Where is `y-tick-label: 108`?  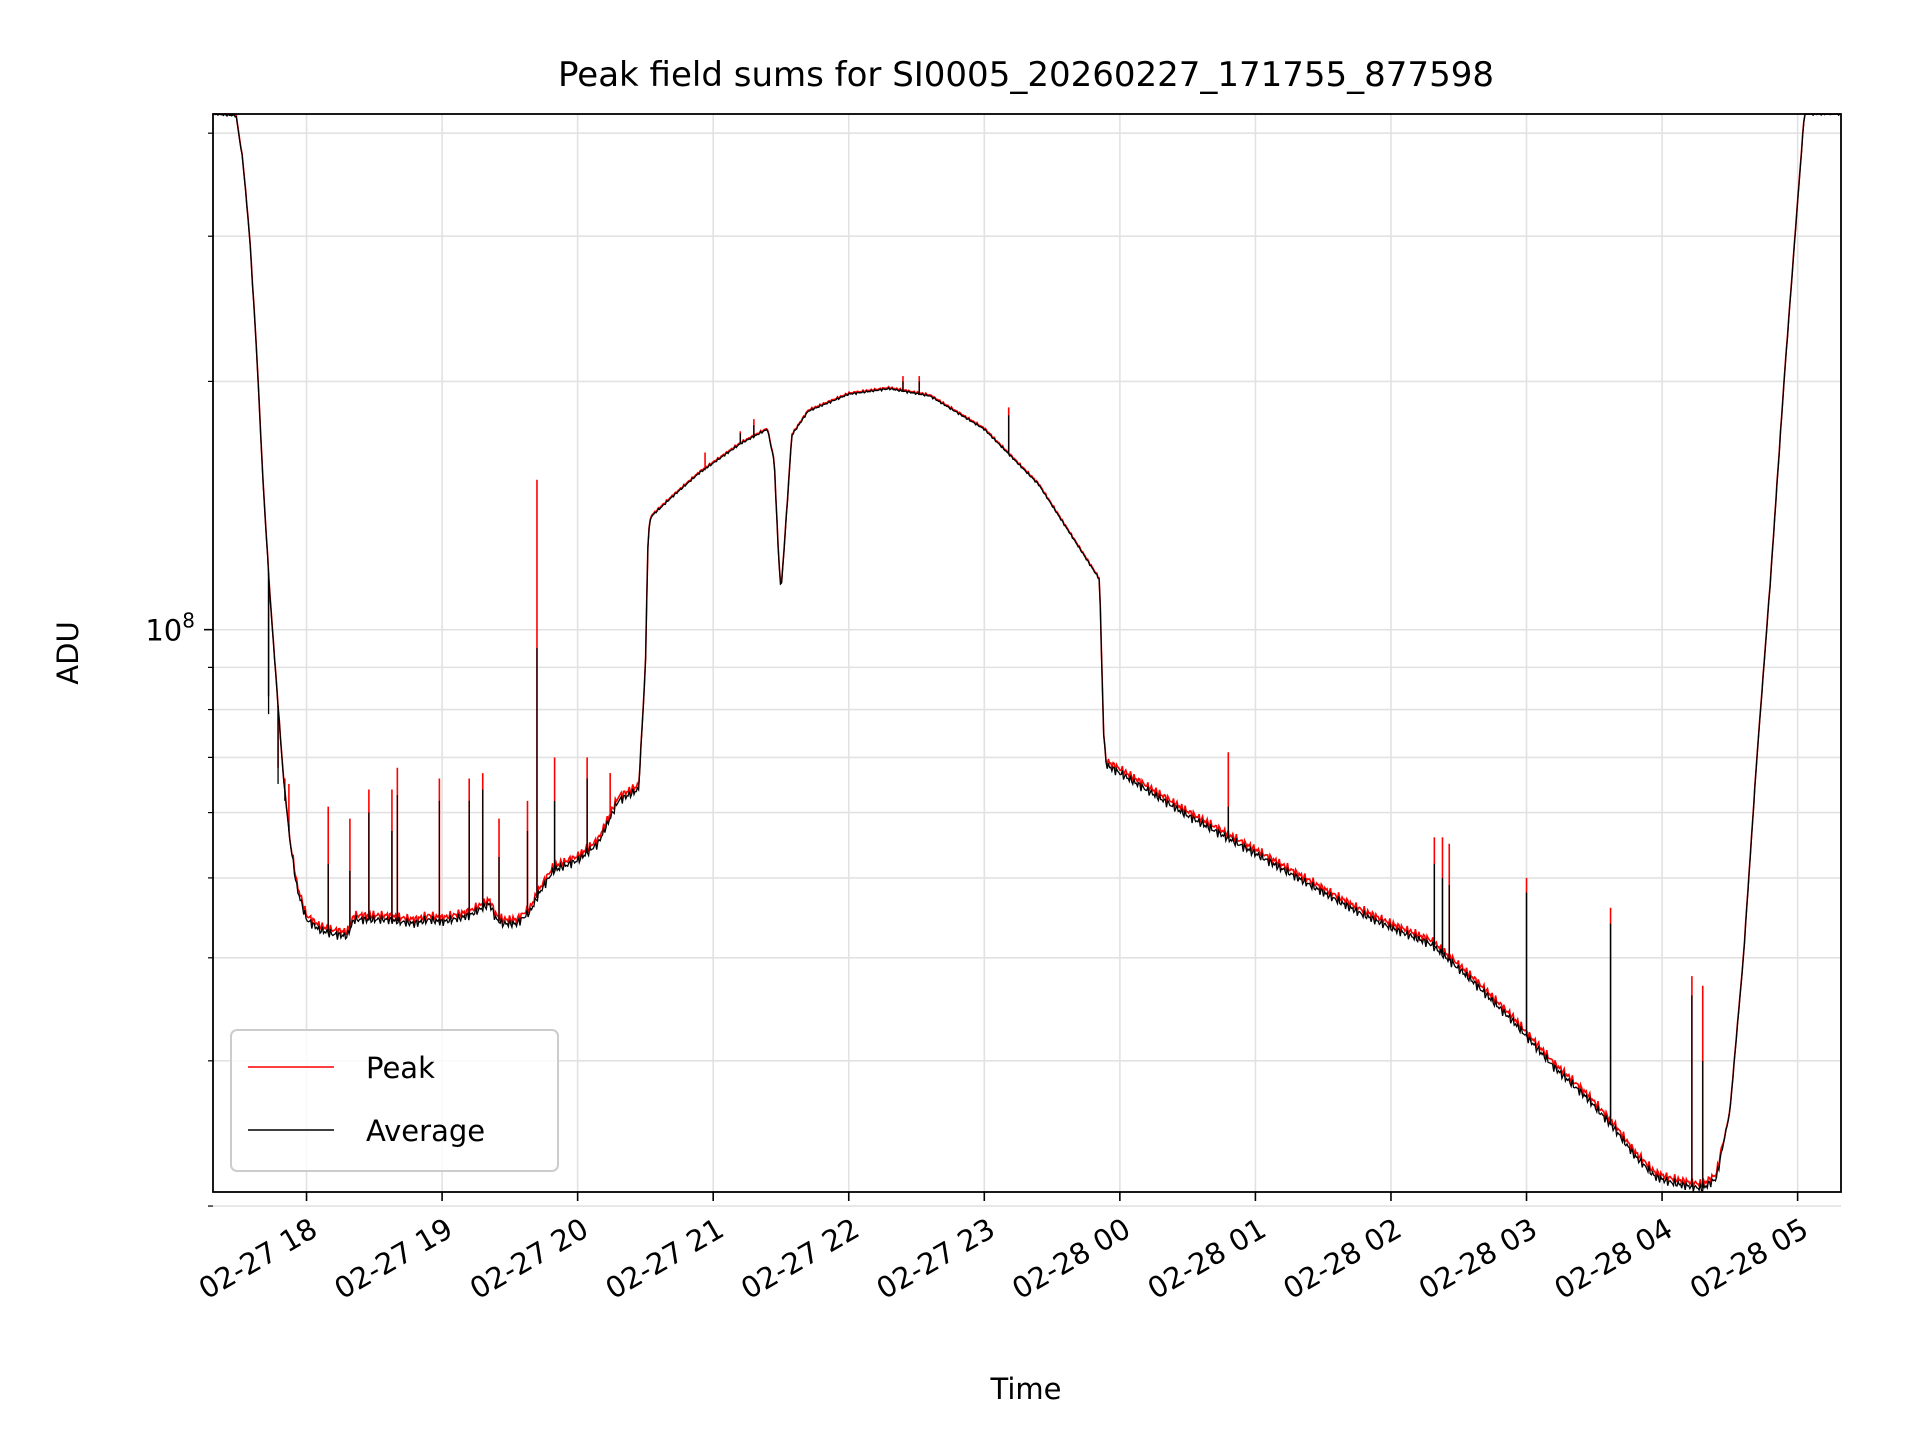 y-tick-label: 108 is located at coordinates (170, 628).